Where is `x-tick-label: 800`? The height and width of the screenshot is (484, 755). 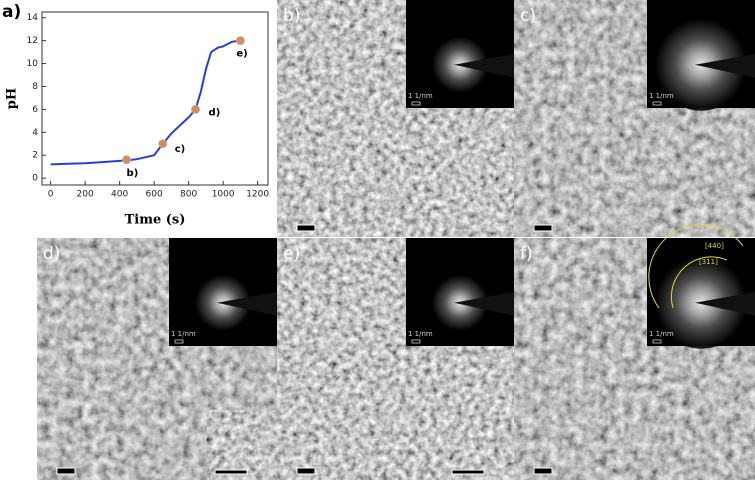
x-tick-label: 800 is located at coordinates (188, 195).